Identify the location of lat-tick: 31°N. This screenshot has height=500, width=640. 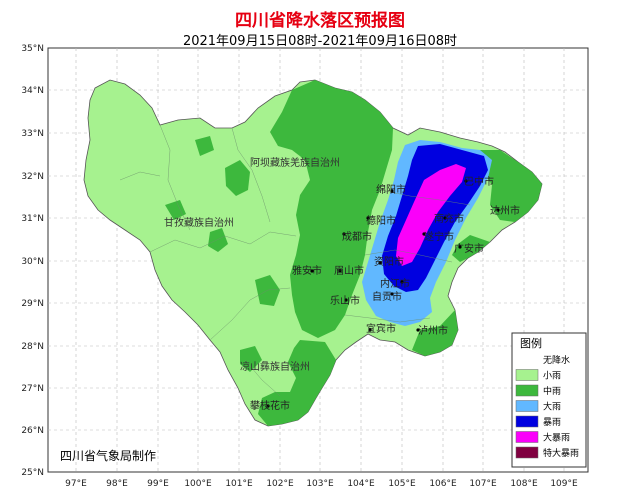
(32, 219).